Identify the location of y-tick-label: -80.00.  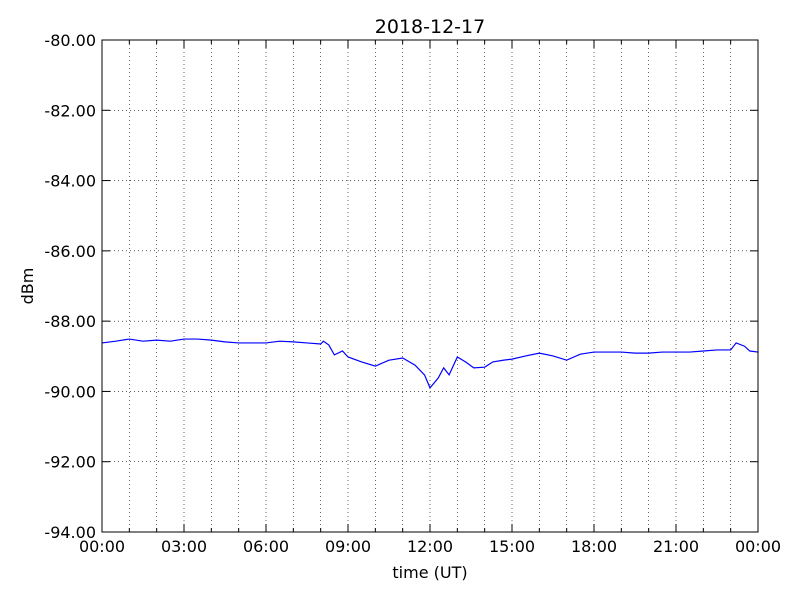
(70, 40).